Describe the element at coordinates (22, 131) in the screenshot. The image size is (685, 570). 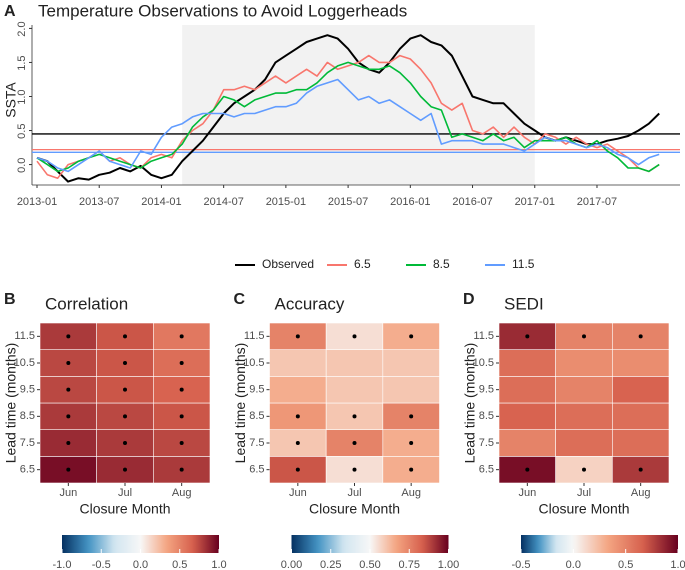
I see `y-tick-label: 0.5` at that location.